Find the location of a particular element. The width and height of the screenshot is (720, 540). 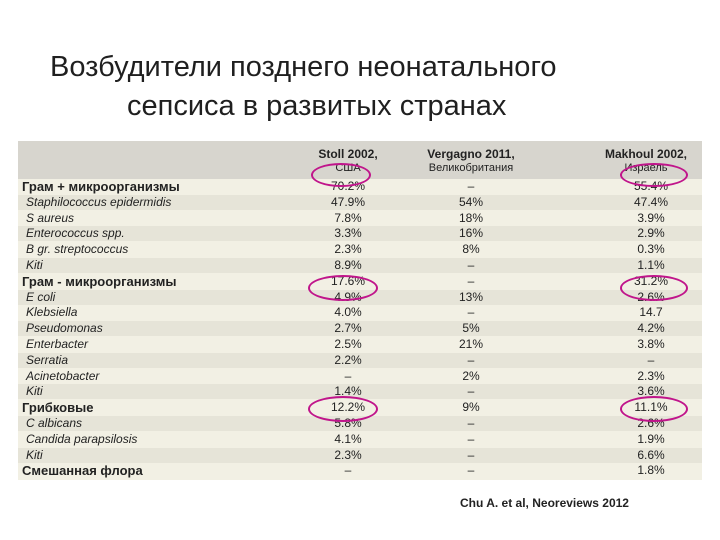

title-line-1: Возбудители позднего неонатального is located at coordinates (303, 67).